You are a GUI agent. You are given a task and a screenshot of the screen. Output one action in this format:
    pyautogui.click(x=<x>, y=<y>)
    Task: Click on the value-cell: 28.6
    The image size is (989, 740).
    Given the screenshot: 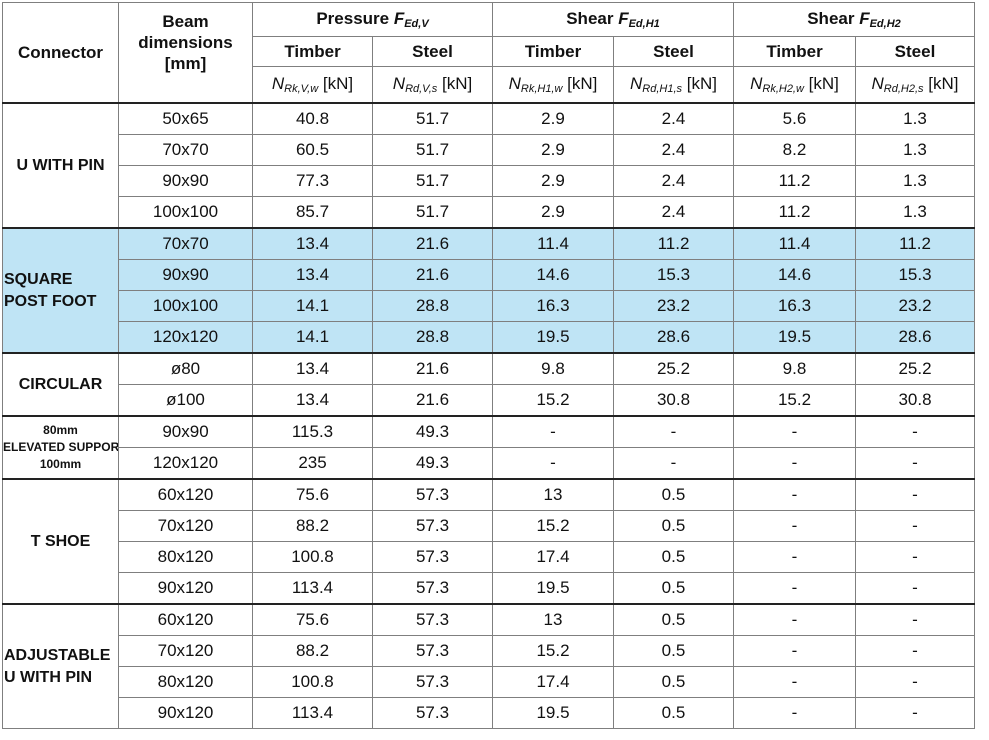 What is the action you would take?
    pyautogui.click(x=915, y=337)
    